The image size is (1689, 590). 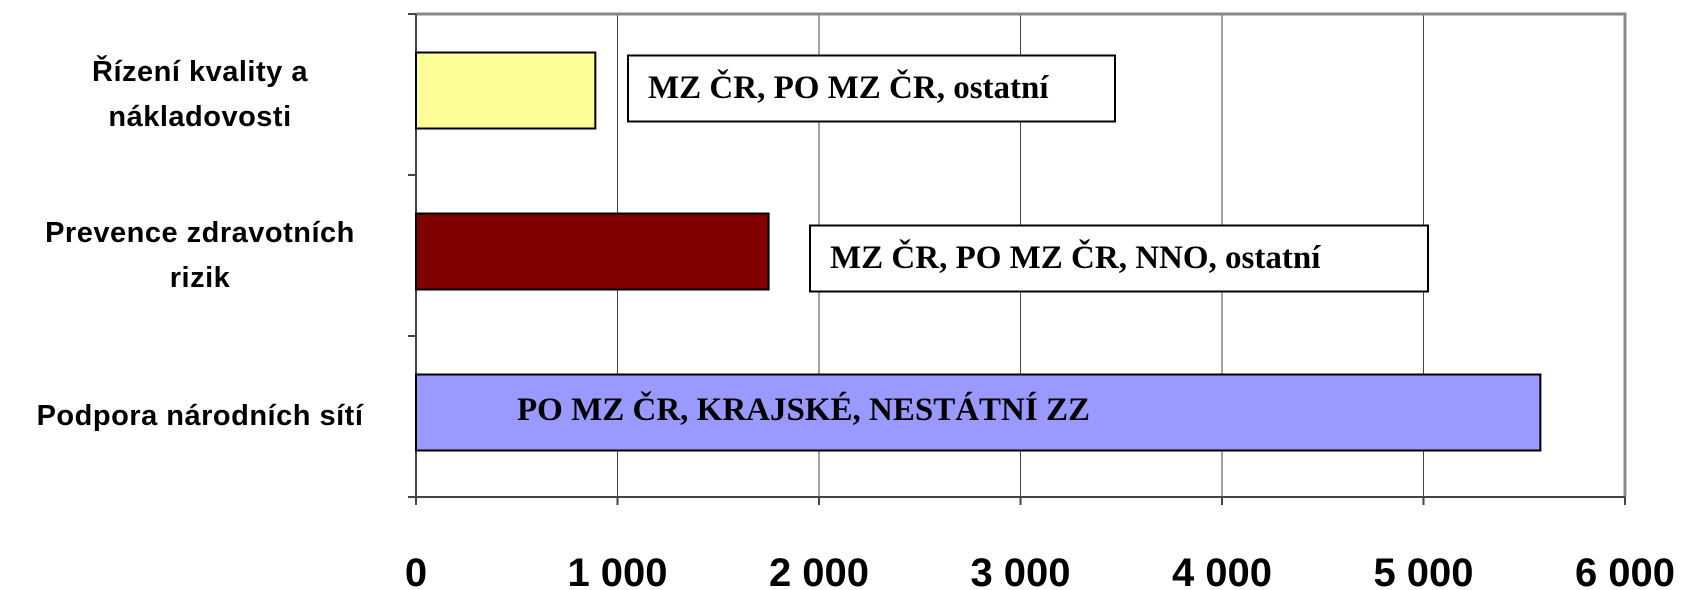 What do you see at coordinates (1625, 570) in the screenshot?
I see `x-tick-label: 6 000` at bounding box center [1625, 570].